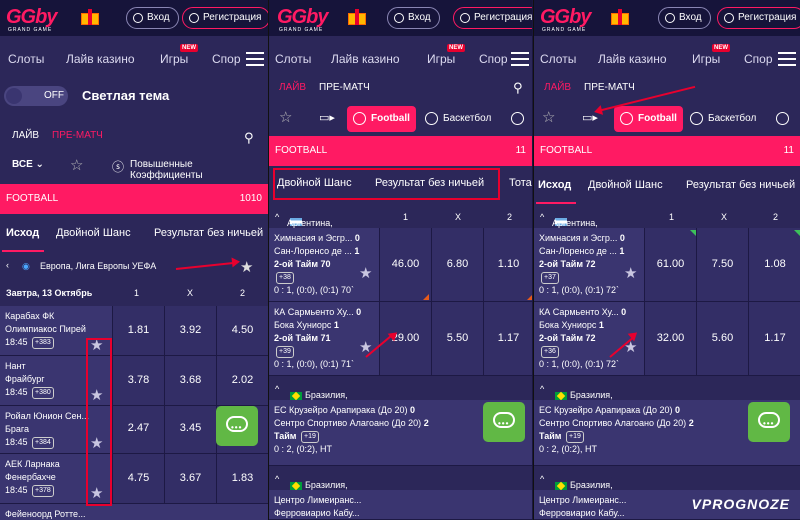  What do you see at coordinates (520, 183) in the screenshot?
I see `tab-total: Тота` at bounding box center [520, 183].